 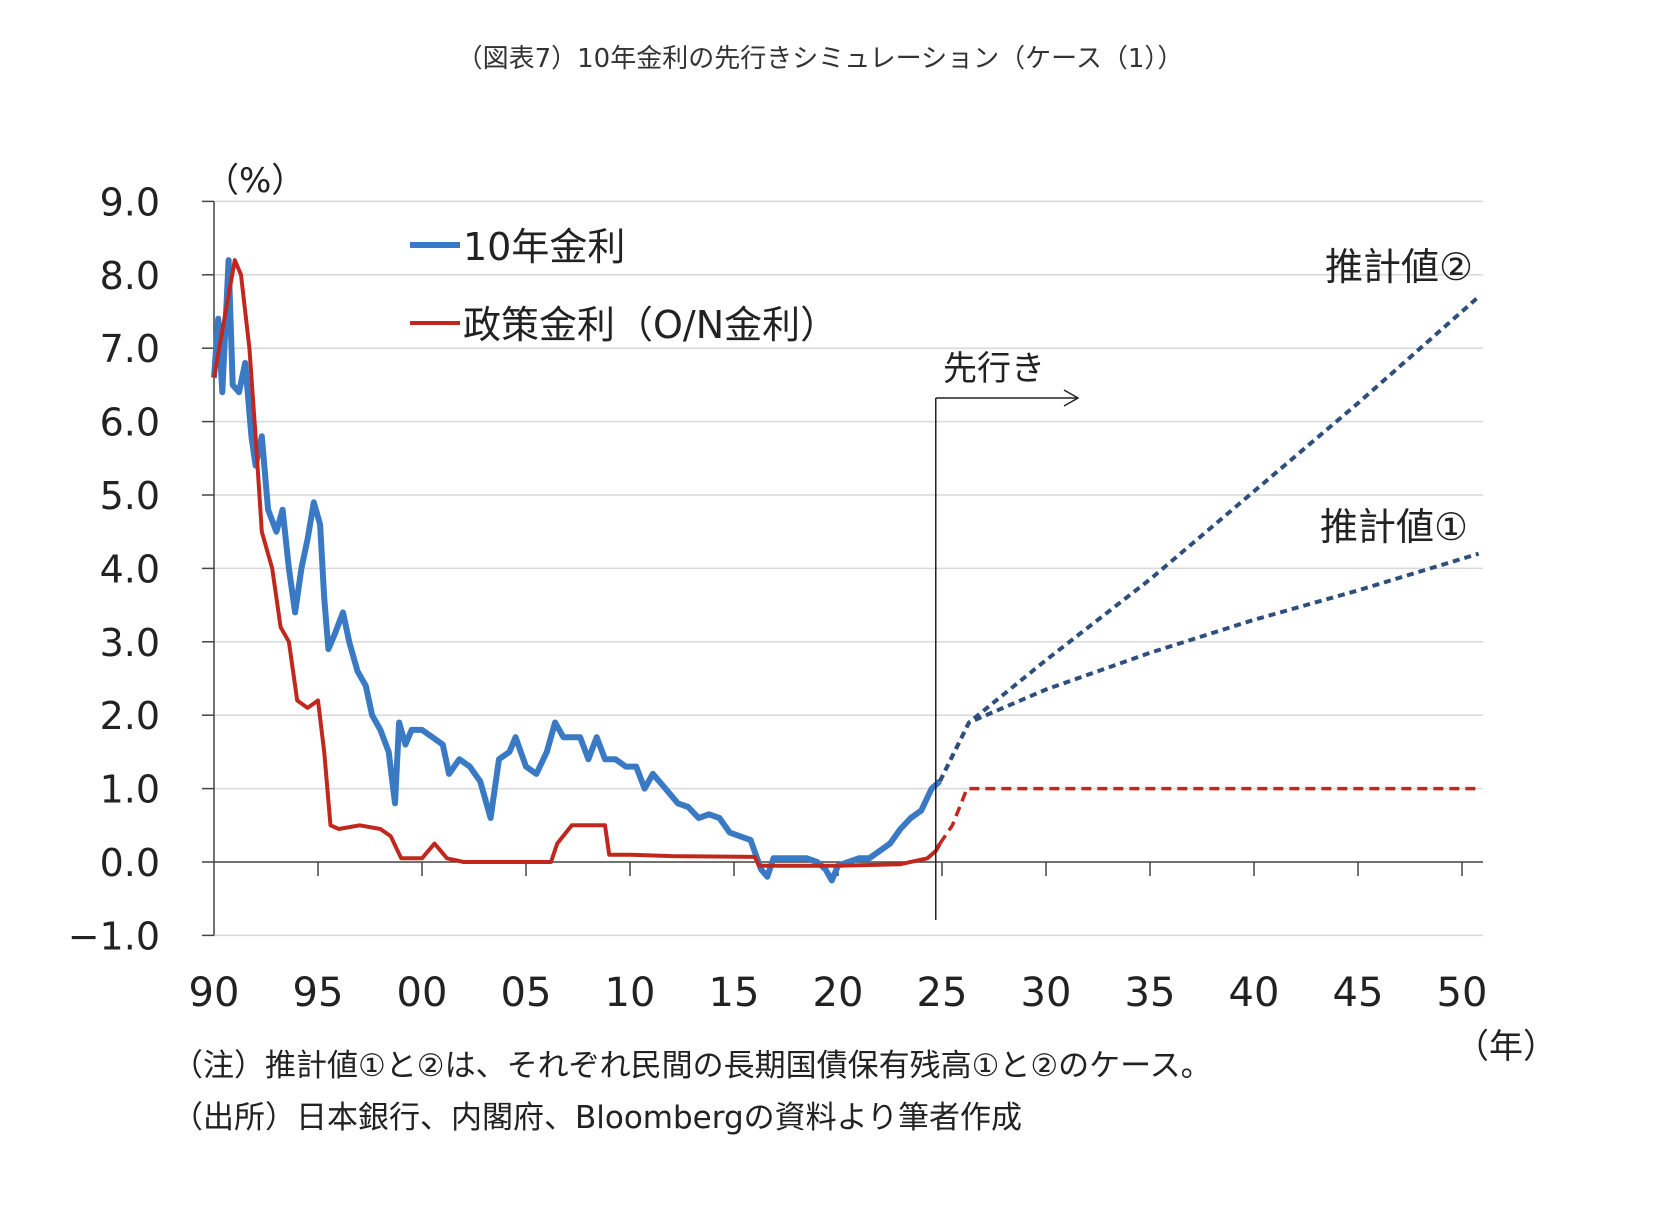 I want to click on x-tick-label: 45, so click(x=1358, y=993).